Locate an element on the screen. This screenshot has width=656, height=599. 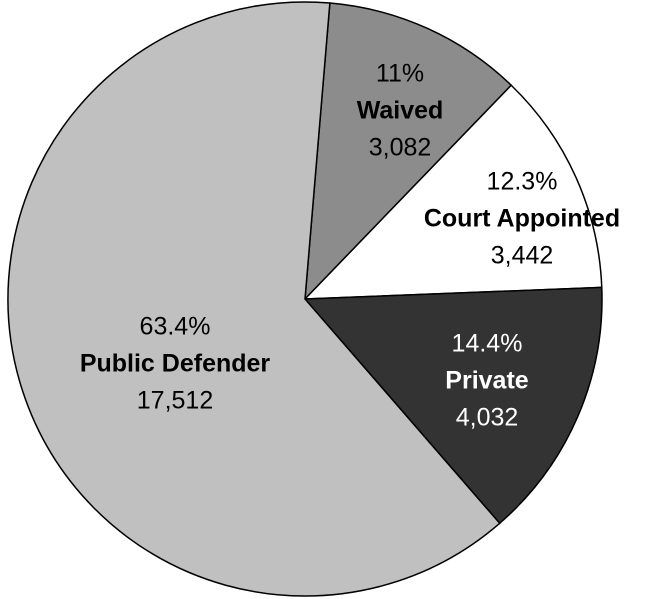
slice-count: 3,442 is located at coordinates (522, 256).